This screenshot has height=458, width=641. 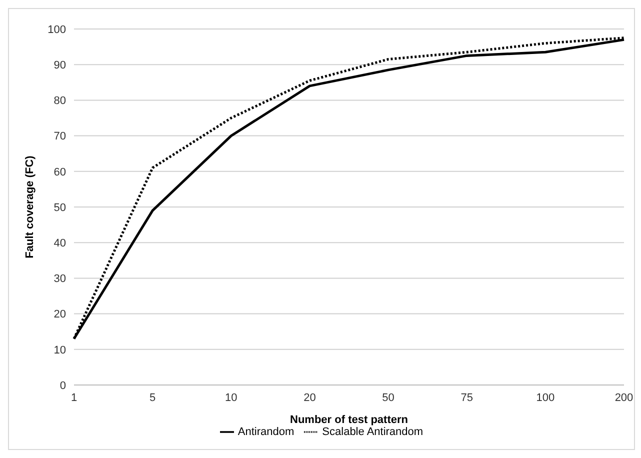 What do you see at coordinates (388, 398) in the screenshot?
I see `x-tick-label: 50` at bounding box center [388, 398].